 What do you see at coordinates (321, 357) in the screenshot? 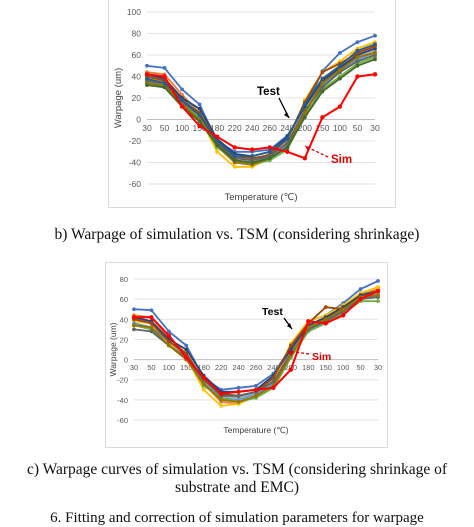
I see `annotation-sim: Sim` at bounding box center [321, 357].